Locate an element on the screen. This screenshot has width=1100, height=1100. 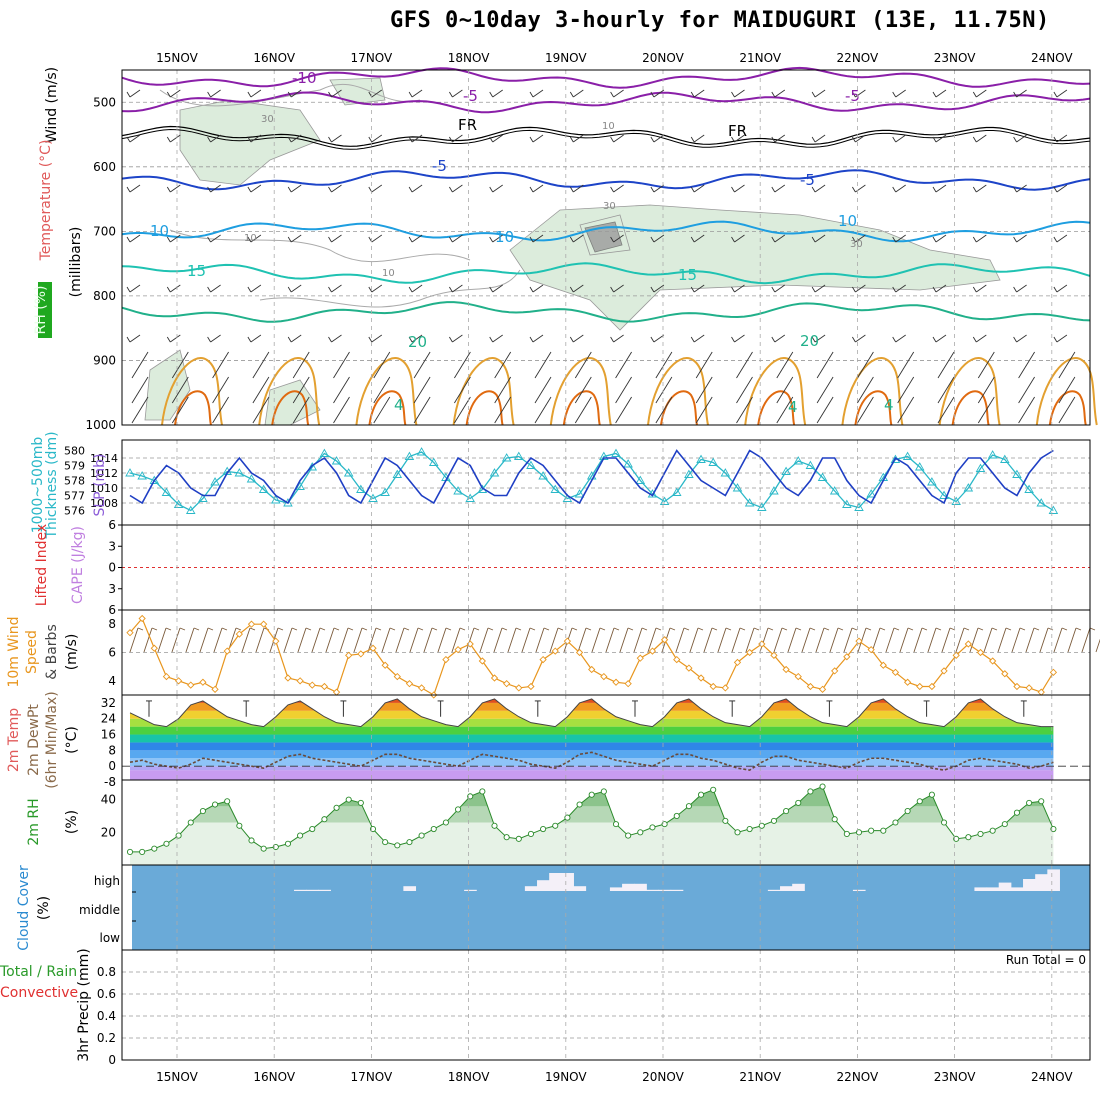
wind-tick-label: 4 is located at coordinates (112, 681).